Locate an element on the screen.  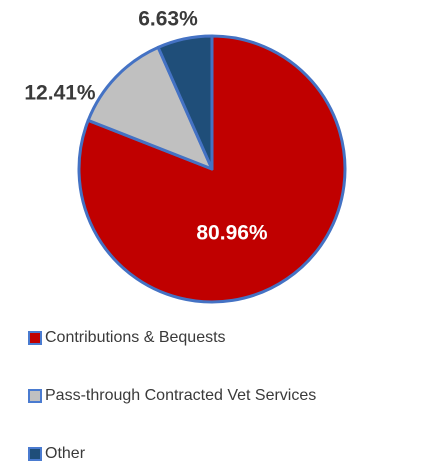
legend-item-pass-through: Pass-through Contracted Vet Services is located at coordinates (172, 396).